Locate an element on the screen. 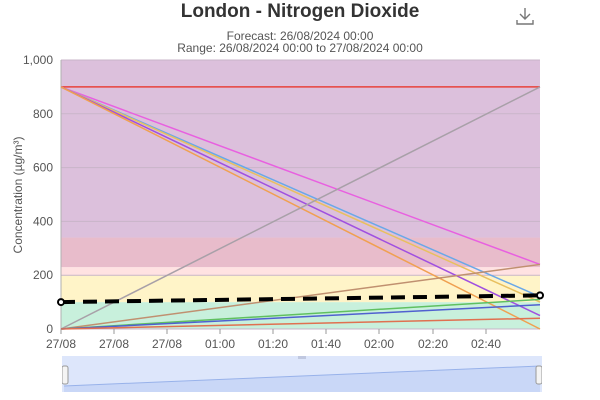 Image resolution: width=600 pixels, height=400 pixels. chart-title: London - Nitrogen Dioxide is located at coordinates (300, 11).